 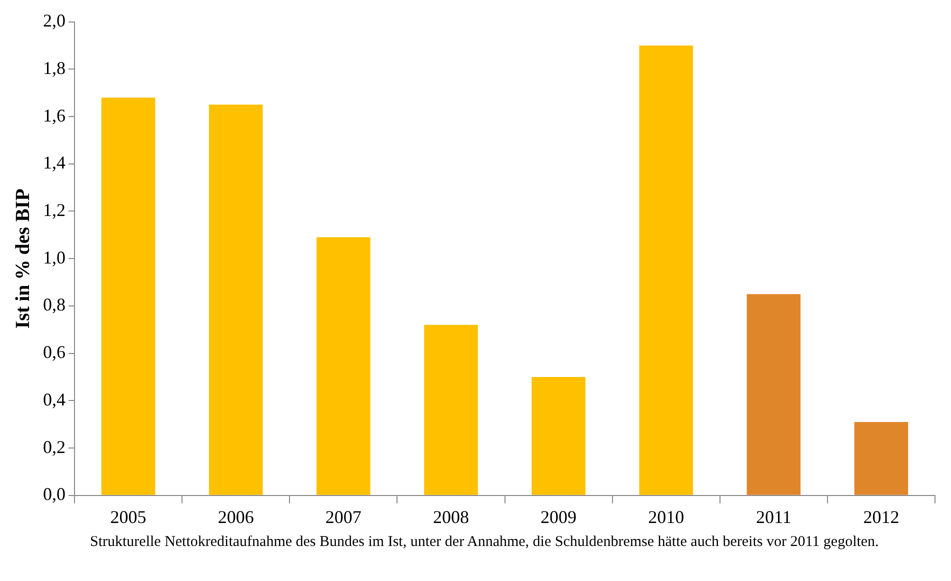 I want to click on x-tick-label: 2006, so click(x=236, y=516).